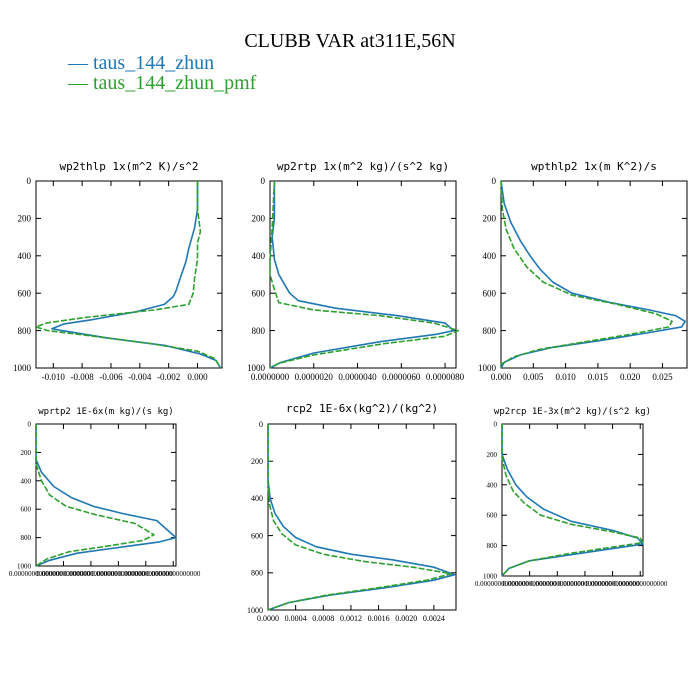 This screenshot has width=700, height=700. Describe the element at coordinates (257, 573) in the screenshot. I see `panel-5-ytick-label-4: 800` at that location.